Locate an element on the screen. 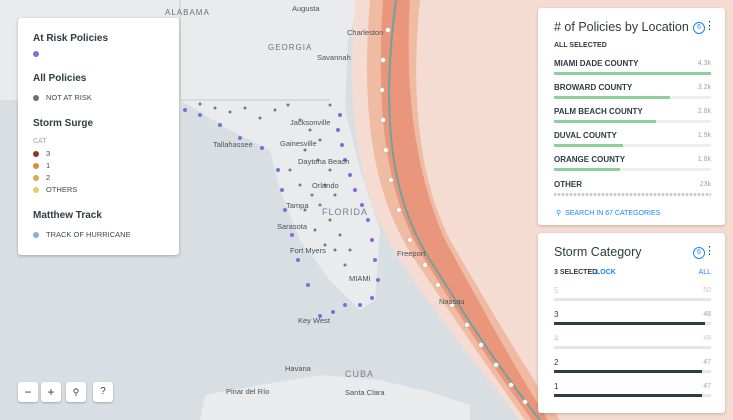  map-label-orlando: Orlando is located at coordinates (325, 185).